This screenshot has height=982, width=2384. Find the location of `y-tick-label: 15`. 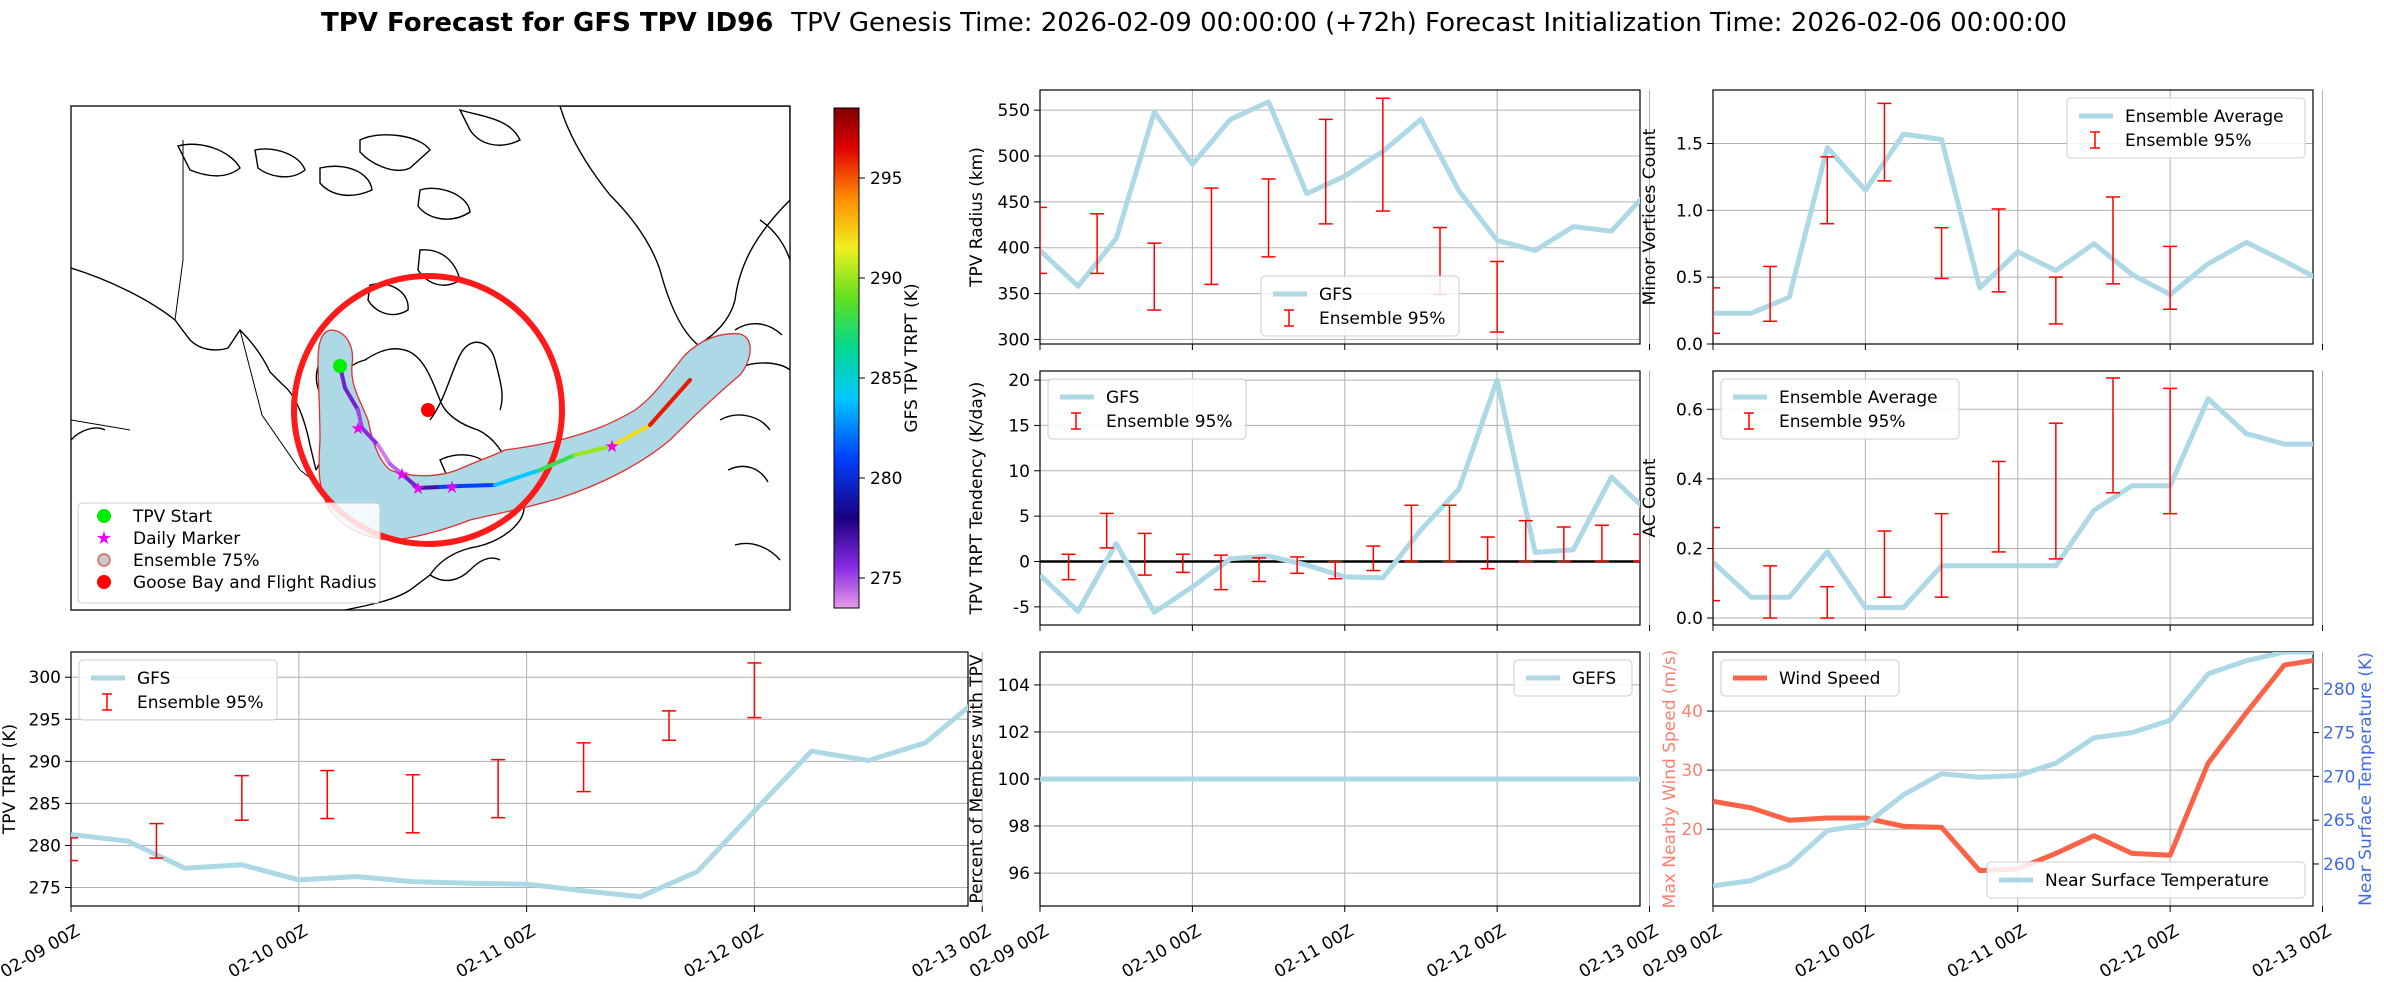

y-tick-label: 15 is located at coordinates (1019, 426).